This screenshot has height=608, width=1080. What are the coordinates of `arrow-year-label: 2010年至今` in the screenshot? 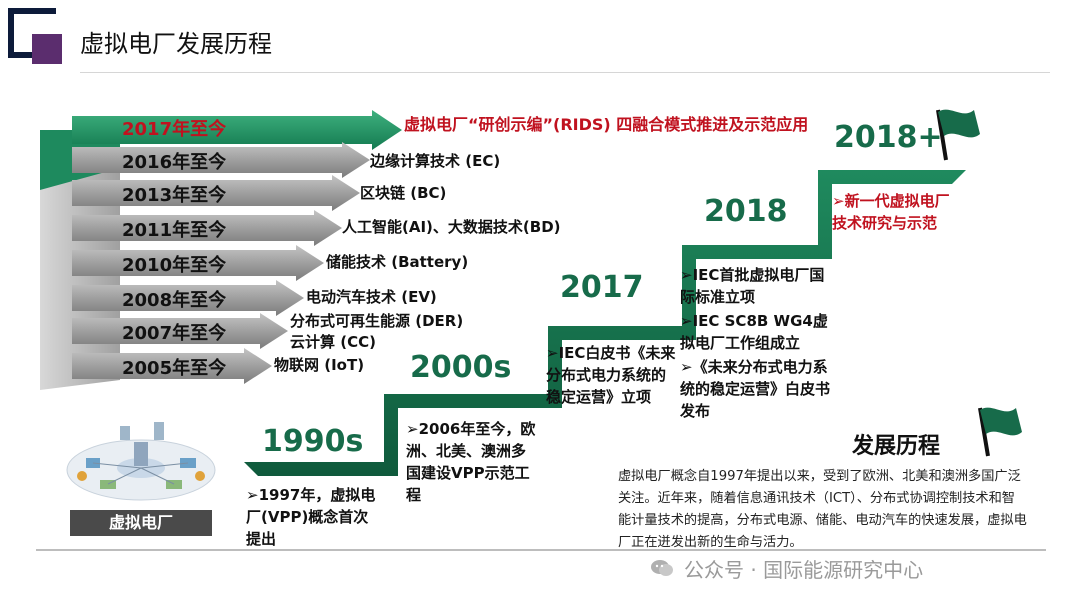 It's located at (174, 265).